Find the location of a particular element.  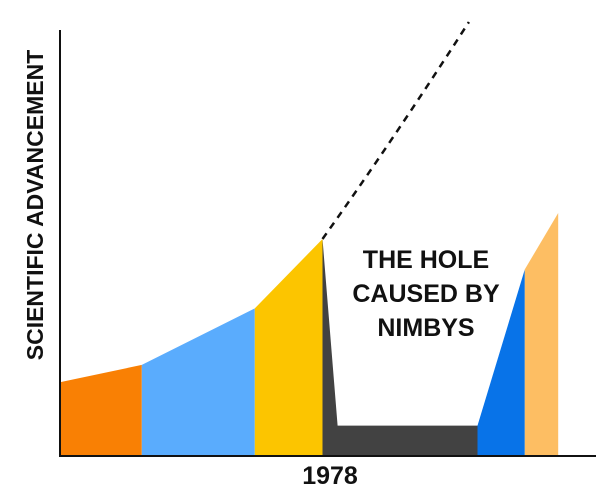

annotation-line-1: THE HOLE is located at coordinates (426, 260).